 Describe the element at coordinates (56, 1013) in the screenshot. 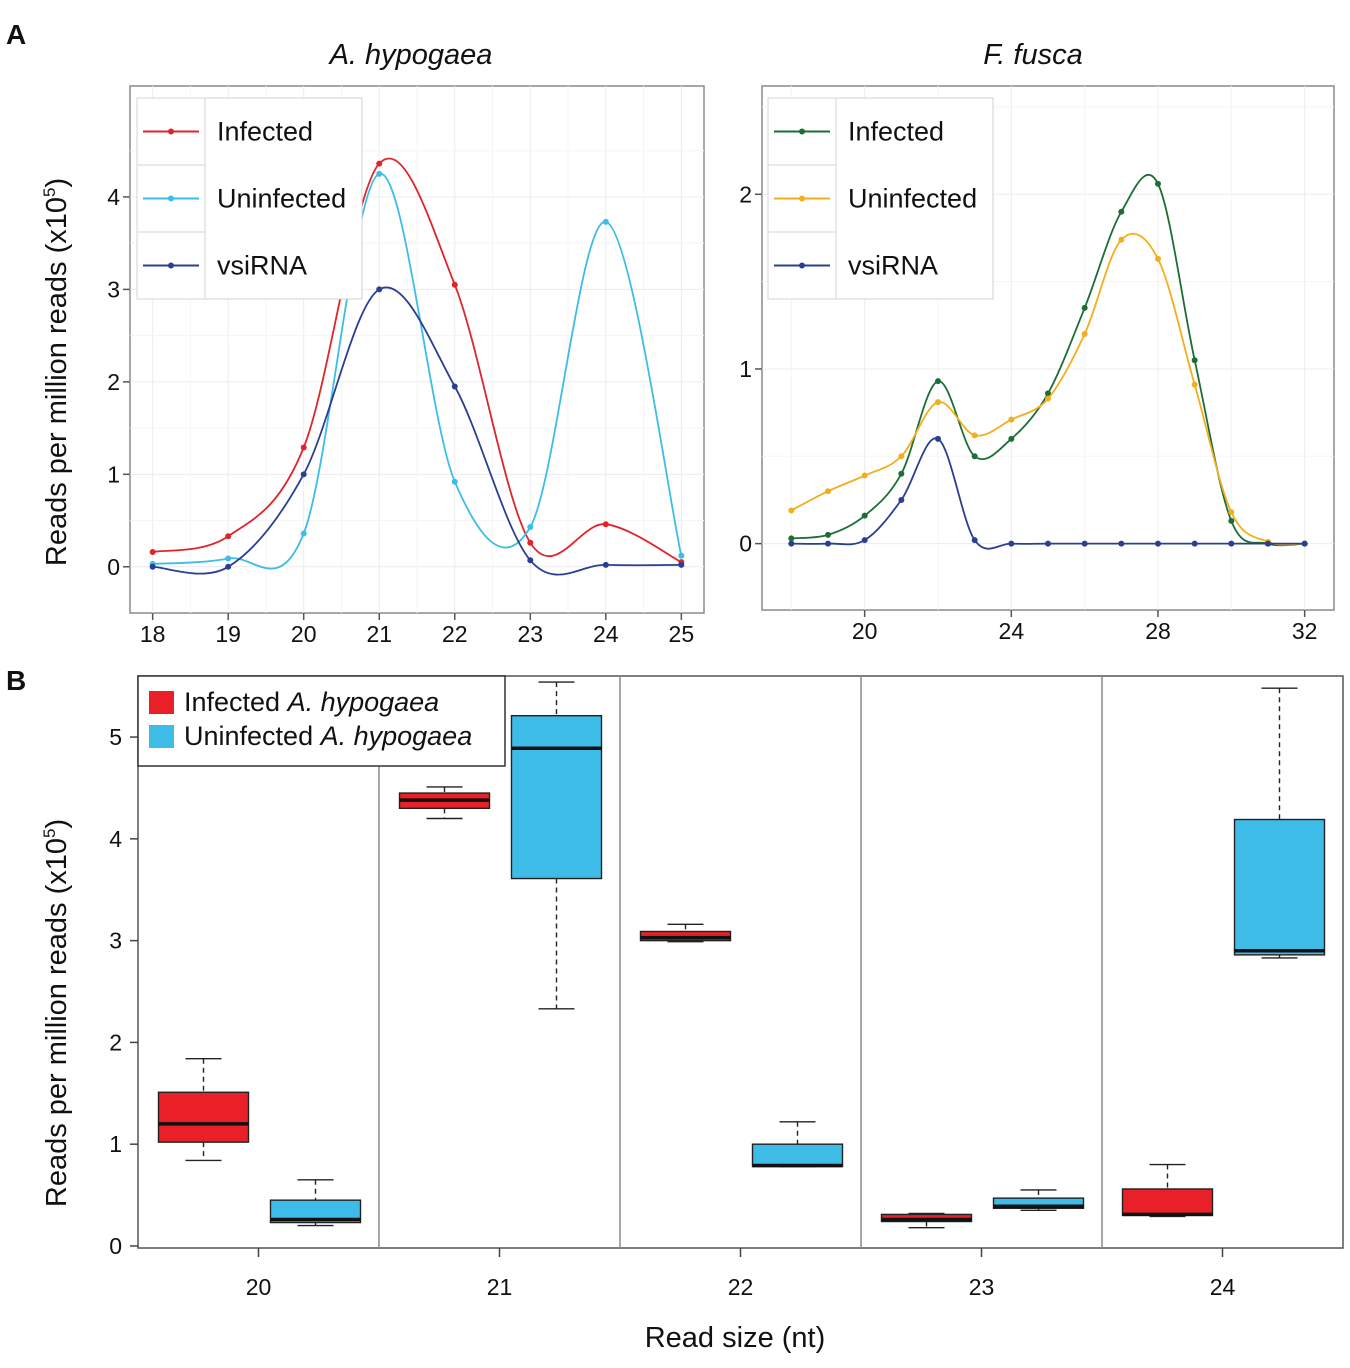

I see `y-axis-label-b: Reads per million reads (x105)` at that location.